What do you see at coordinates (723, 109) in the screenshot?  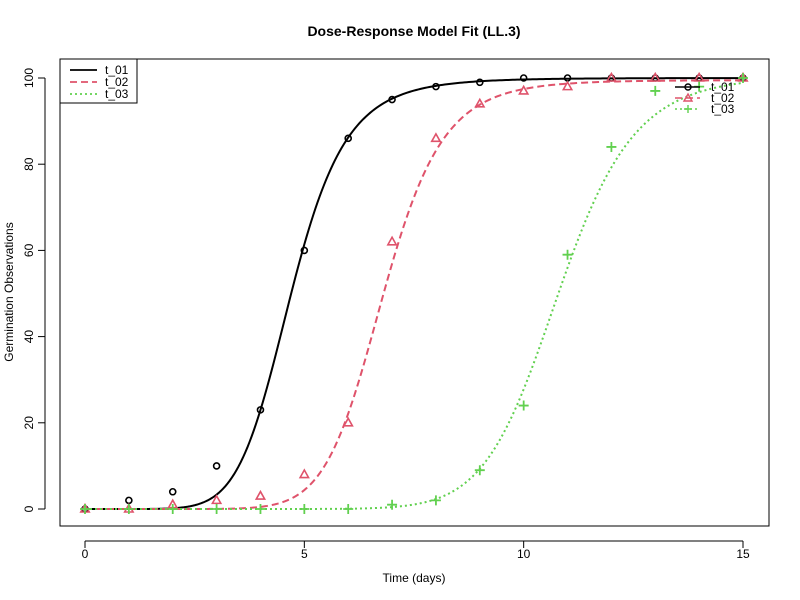 I see `legend2-label-t_03: t_03` at bounding box center [723, 109].